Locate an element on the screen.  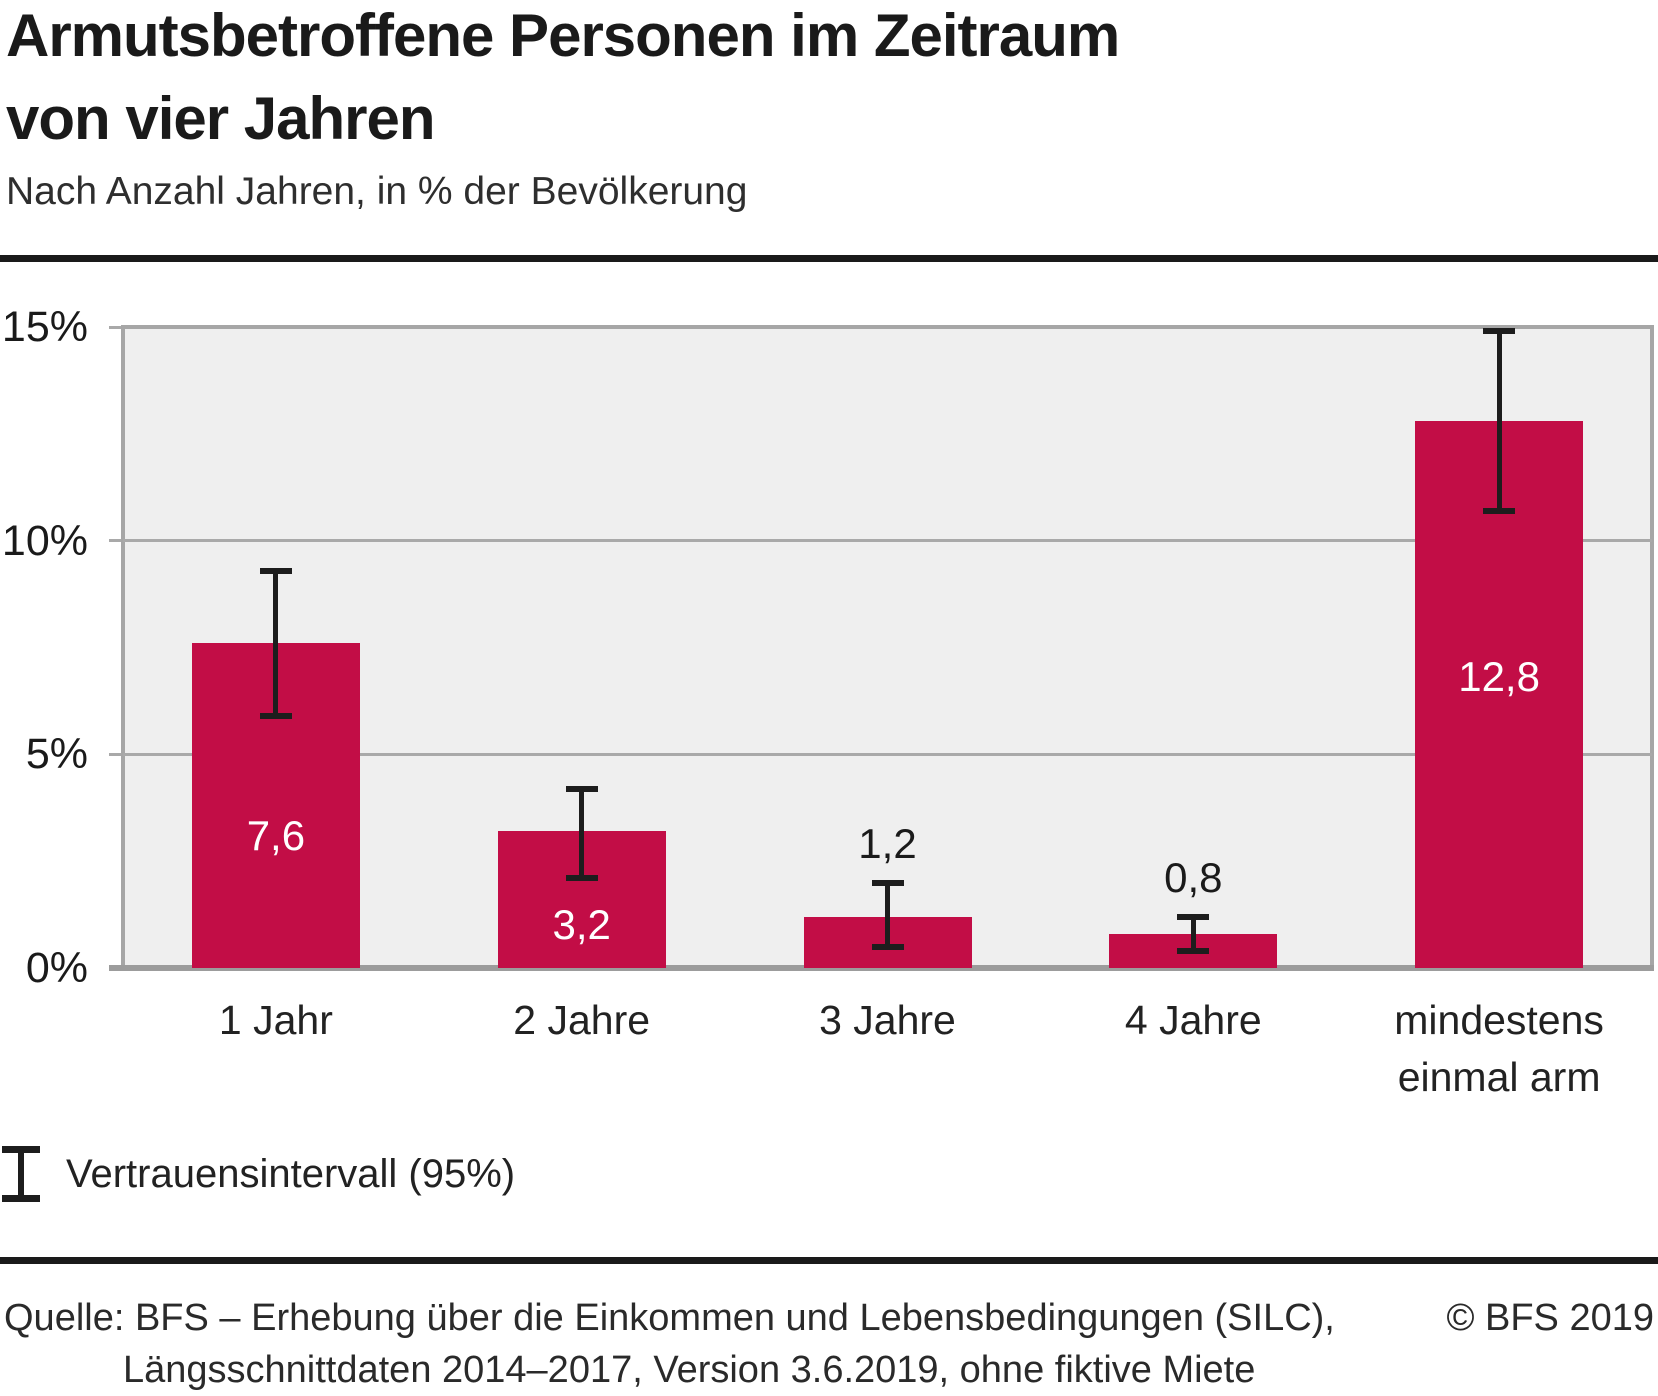
bar-value-label: 7,6 is located at coordinates (276, 835).